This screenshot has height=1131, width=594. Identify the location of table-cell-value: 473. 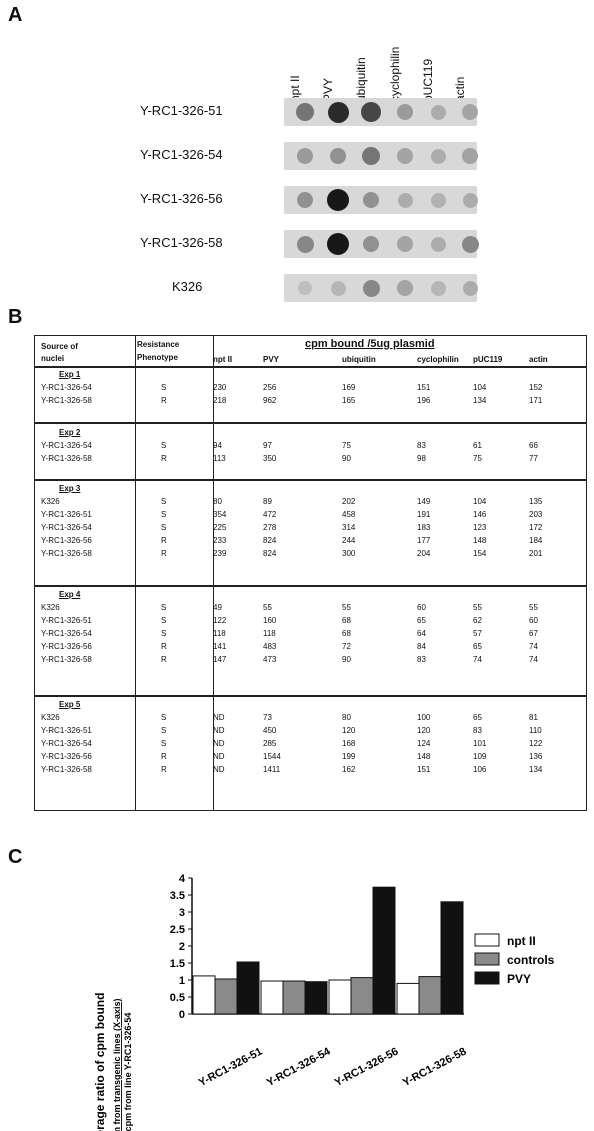
(270, 659).